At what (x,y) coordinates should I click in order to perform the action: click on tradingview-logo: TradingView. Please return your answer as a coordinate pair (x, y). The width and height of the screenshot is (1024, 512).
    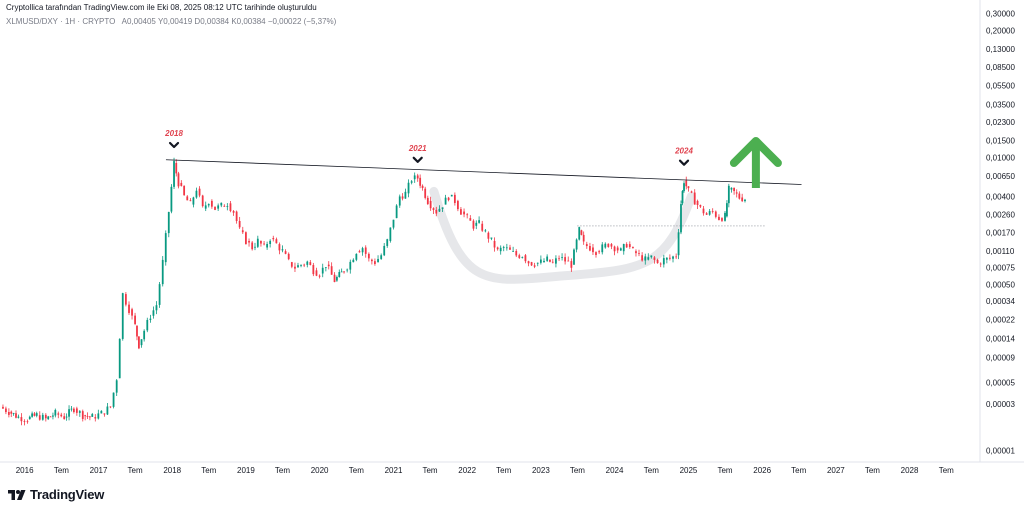
    Looking at the image, I should click on (56, 494).